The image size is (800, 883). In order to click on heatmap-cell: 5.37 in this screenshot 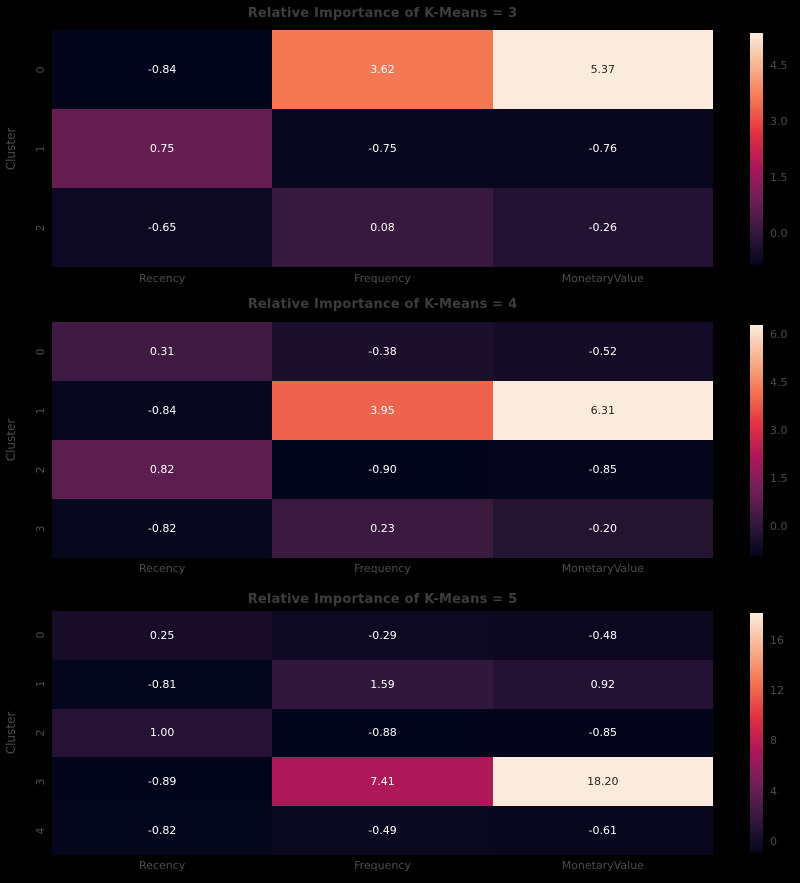, I will do `click(602, 69)`.